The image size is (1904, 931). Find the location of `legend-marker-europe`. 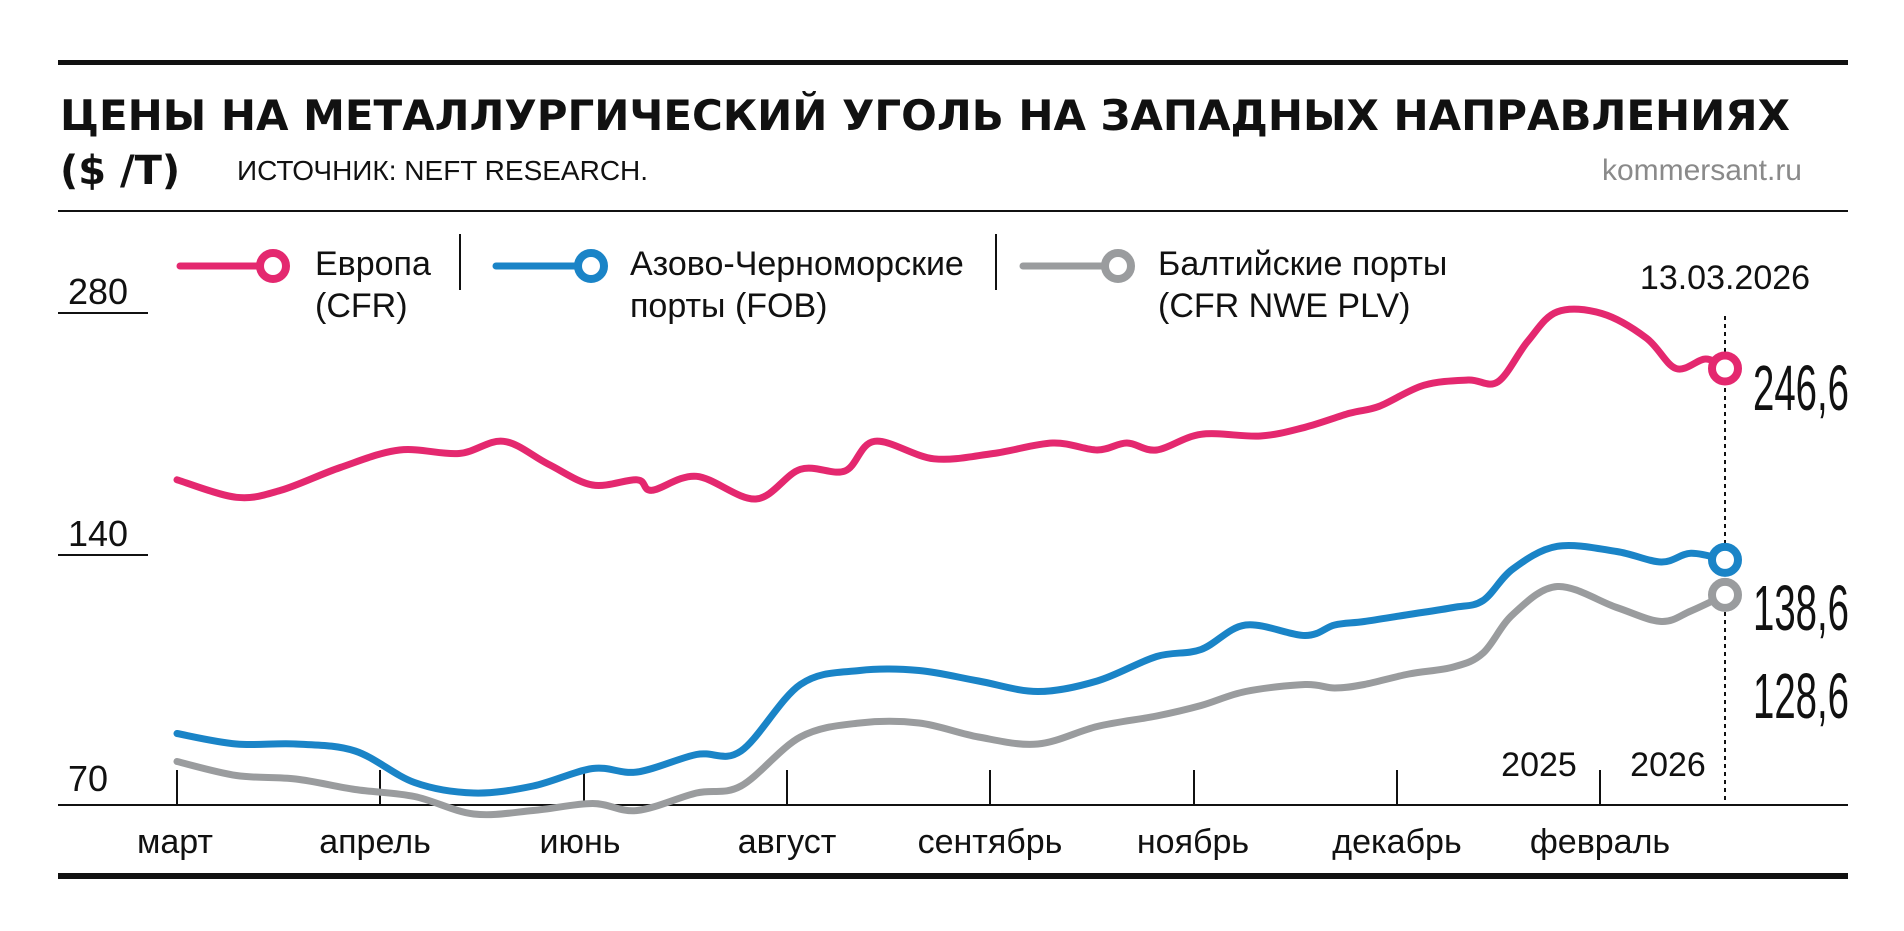

legend-marker-europe is located at coordinates (273, 266).